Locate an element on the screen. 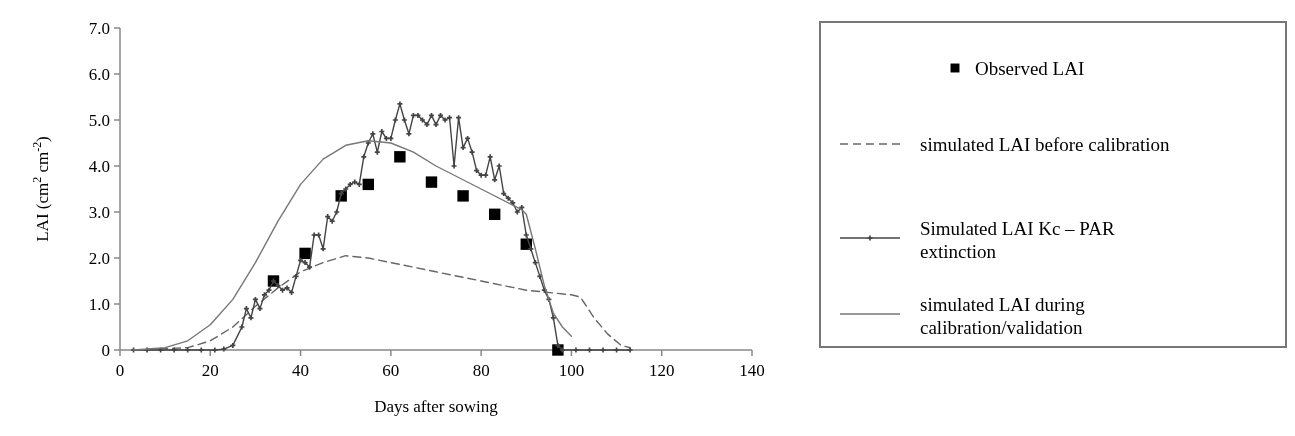 This screenshot has height=436, width=1295. x-tick-label: 20 is located at coordinates (210, 370).